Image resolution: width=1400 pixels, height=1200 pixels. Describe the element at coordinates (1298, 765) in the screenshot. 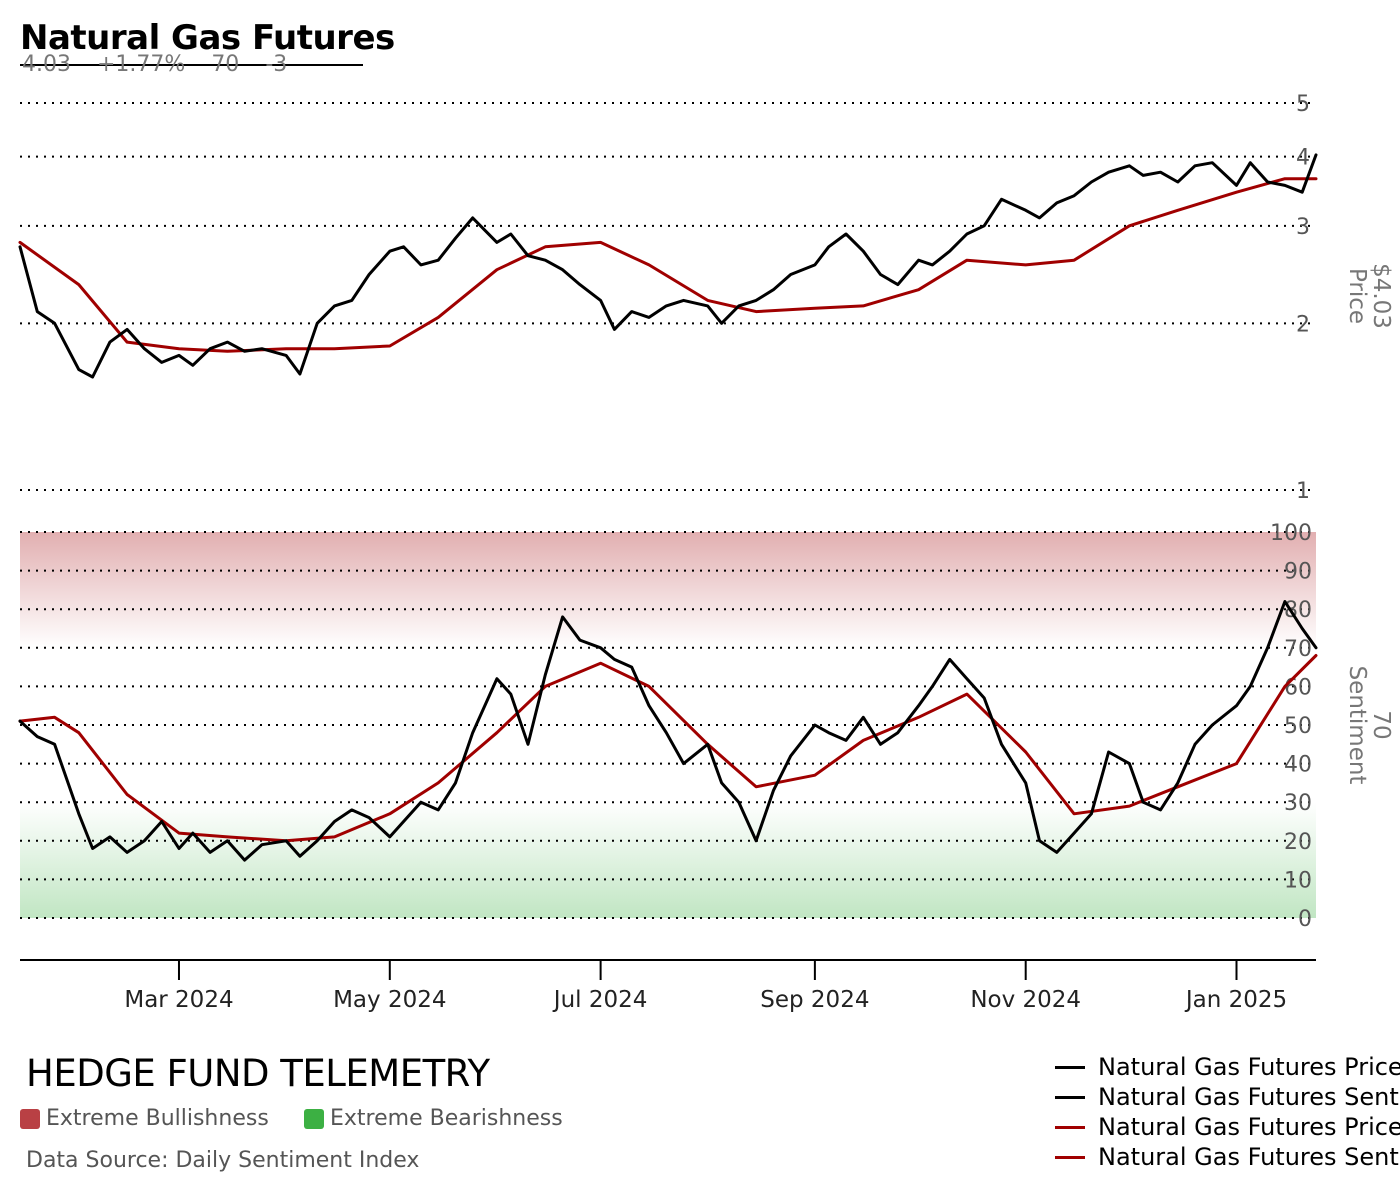

I see `sentiment-tick-label: 40` at that location.